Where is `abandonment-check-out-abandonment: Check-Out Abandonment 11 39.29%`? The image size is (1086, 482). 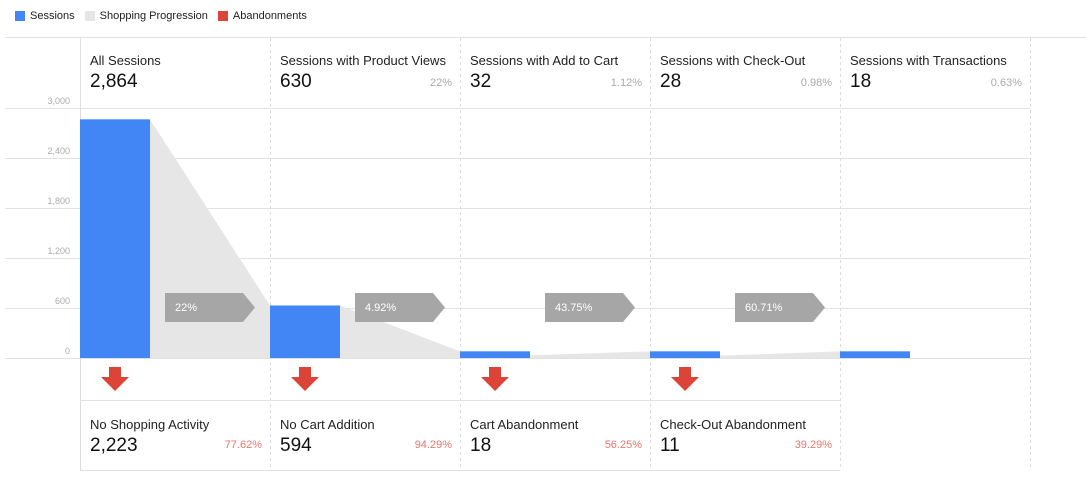
abandonment-check-out-abandonment: Check-Out Abandonment 11 39.29% is located at coordinates (745, 435).